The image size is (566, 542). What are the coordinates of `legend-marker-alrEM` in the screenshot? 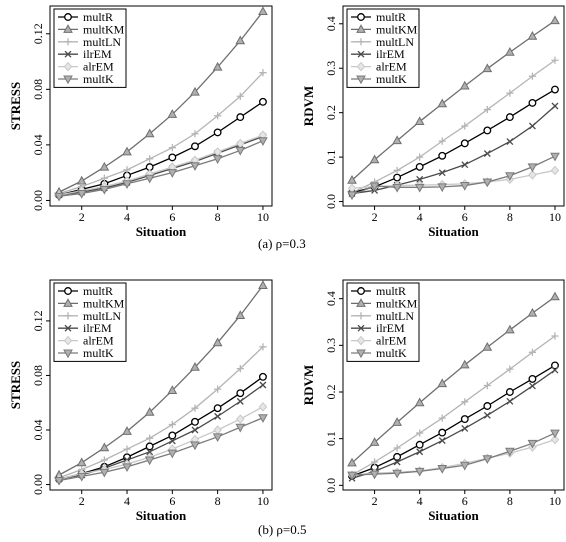 It's located at (68, 340).